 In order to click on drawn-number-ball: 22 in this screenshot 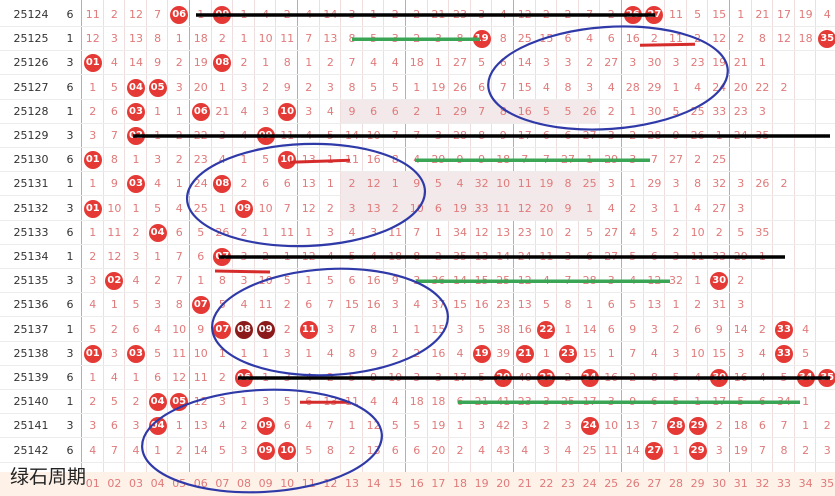, I will do `click(546, 329)`.